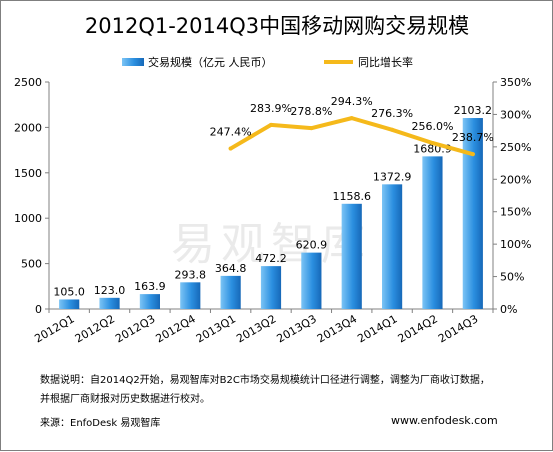  I want to click on x-tick-label: 2013Q3, so click(297, 328).